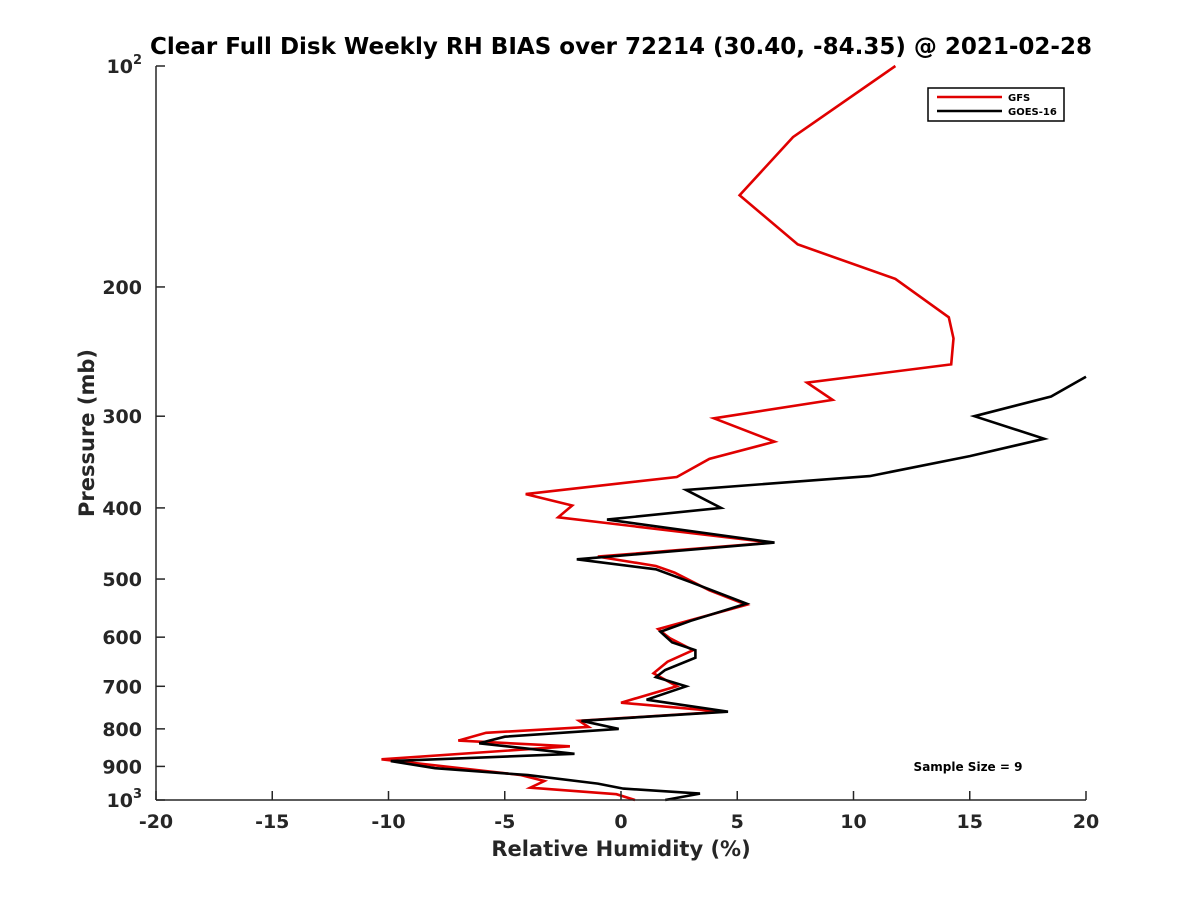 The image size is (1200, 900). What do you see at coordinates (125, 65) in the screenshot?
I see `y-tick-label: 10²` at bounding box center [125, 65].